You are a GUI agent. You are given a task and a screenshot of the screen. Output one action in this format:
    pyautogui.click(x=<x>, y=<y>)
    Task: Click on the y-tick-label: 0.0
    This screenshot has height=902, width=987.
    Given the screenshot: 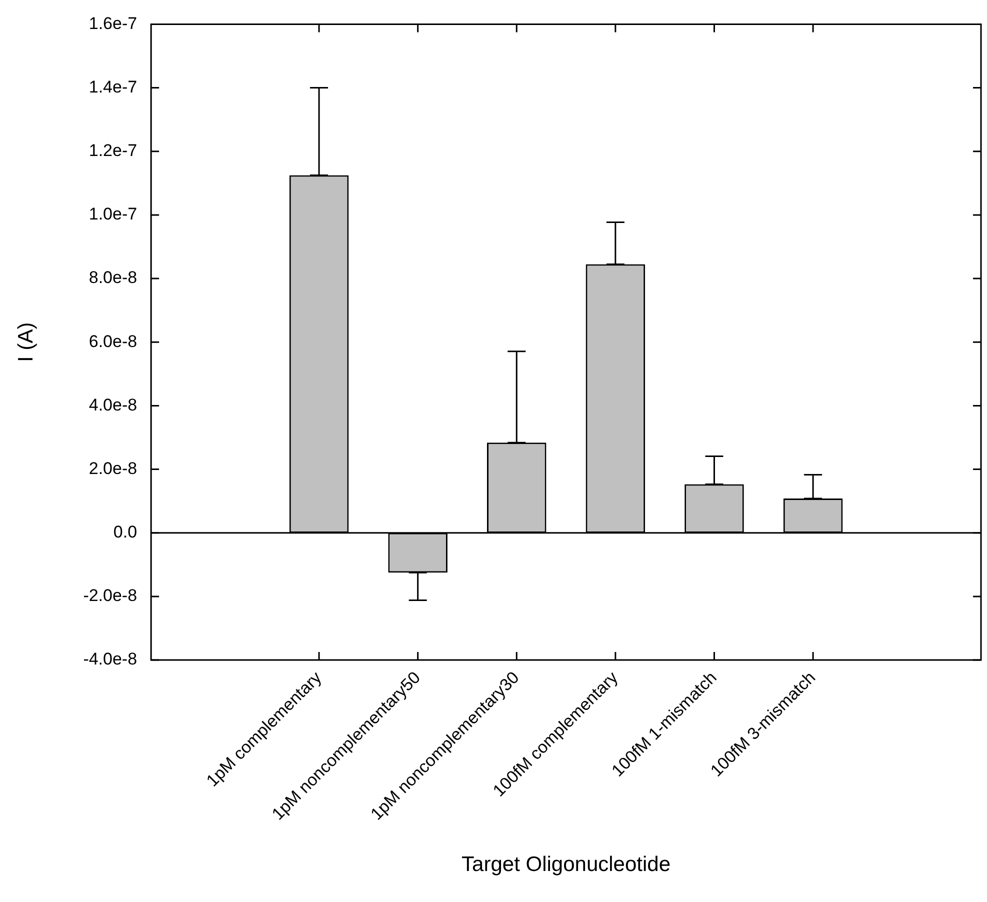 What is the action you would take?
    pyautogui.click(x=125, y=532)
    